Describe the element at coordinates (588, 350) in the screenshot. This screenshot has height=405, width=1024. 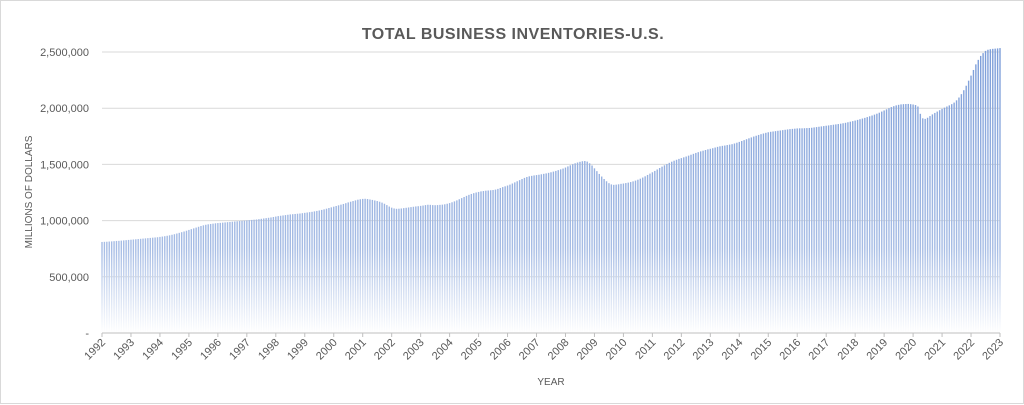
I see `x-tick-label: 2009` at that location.